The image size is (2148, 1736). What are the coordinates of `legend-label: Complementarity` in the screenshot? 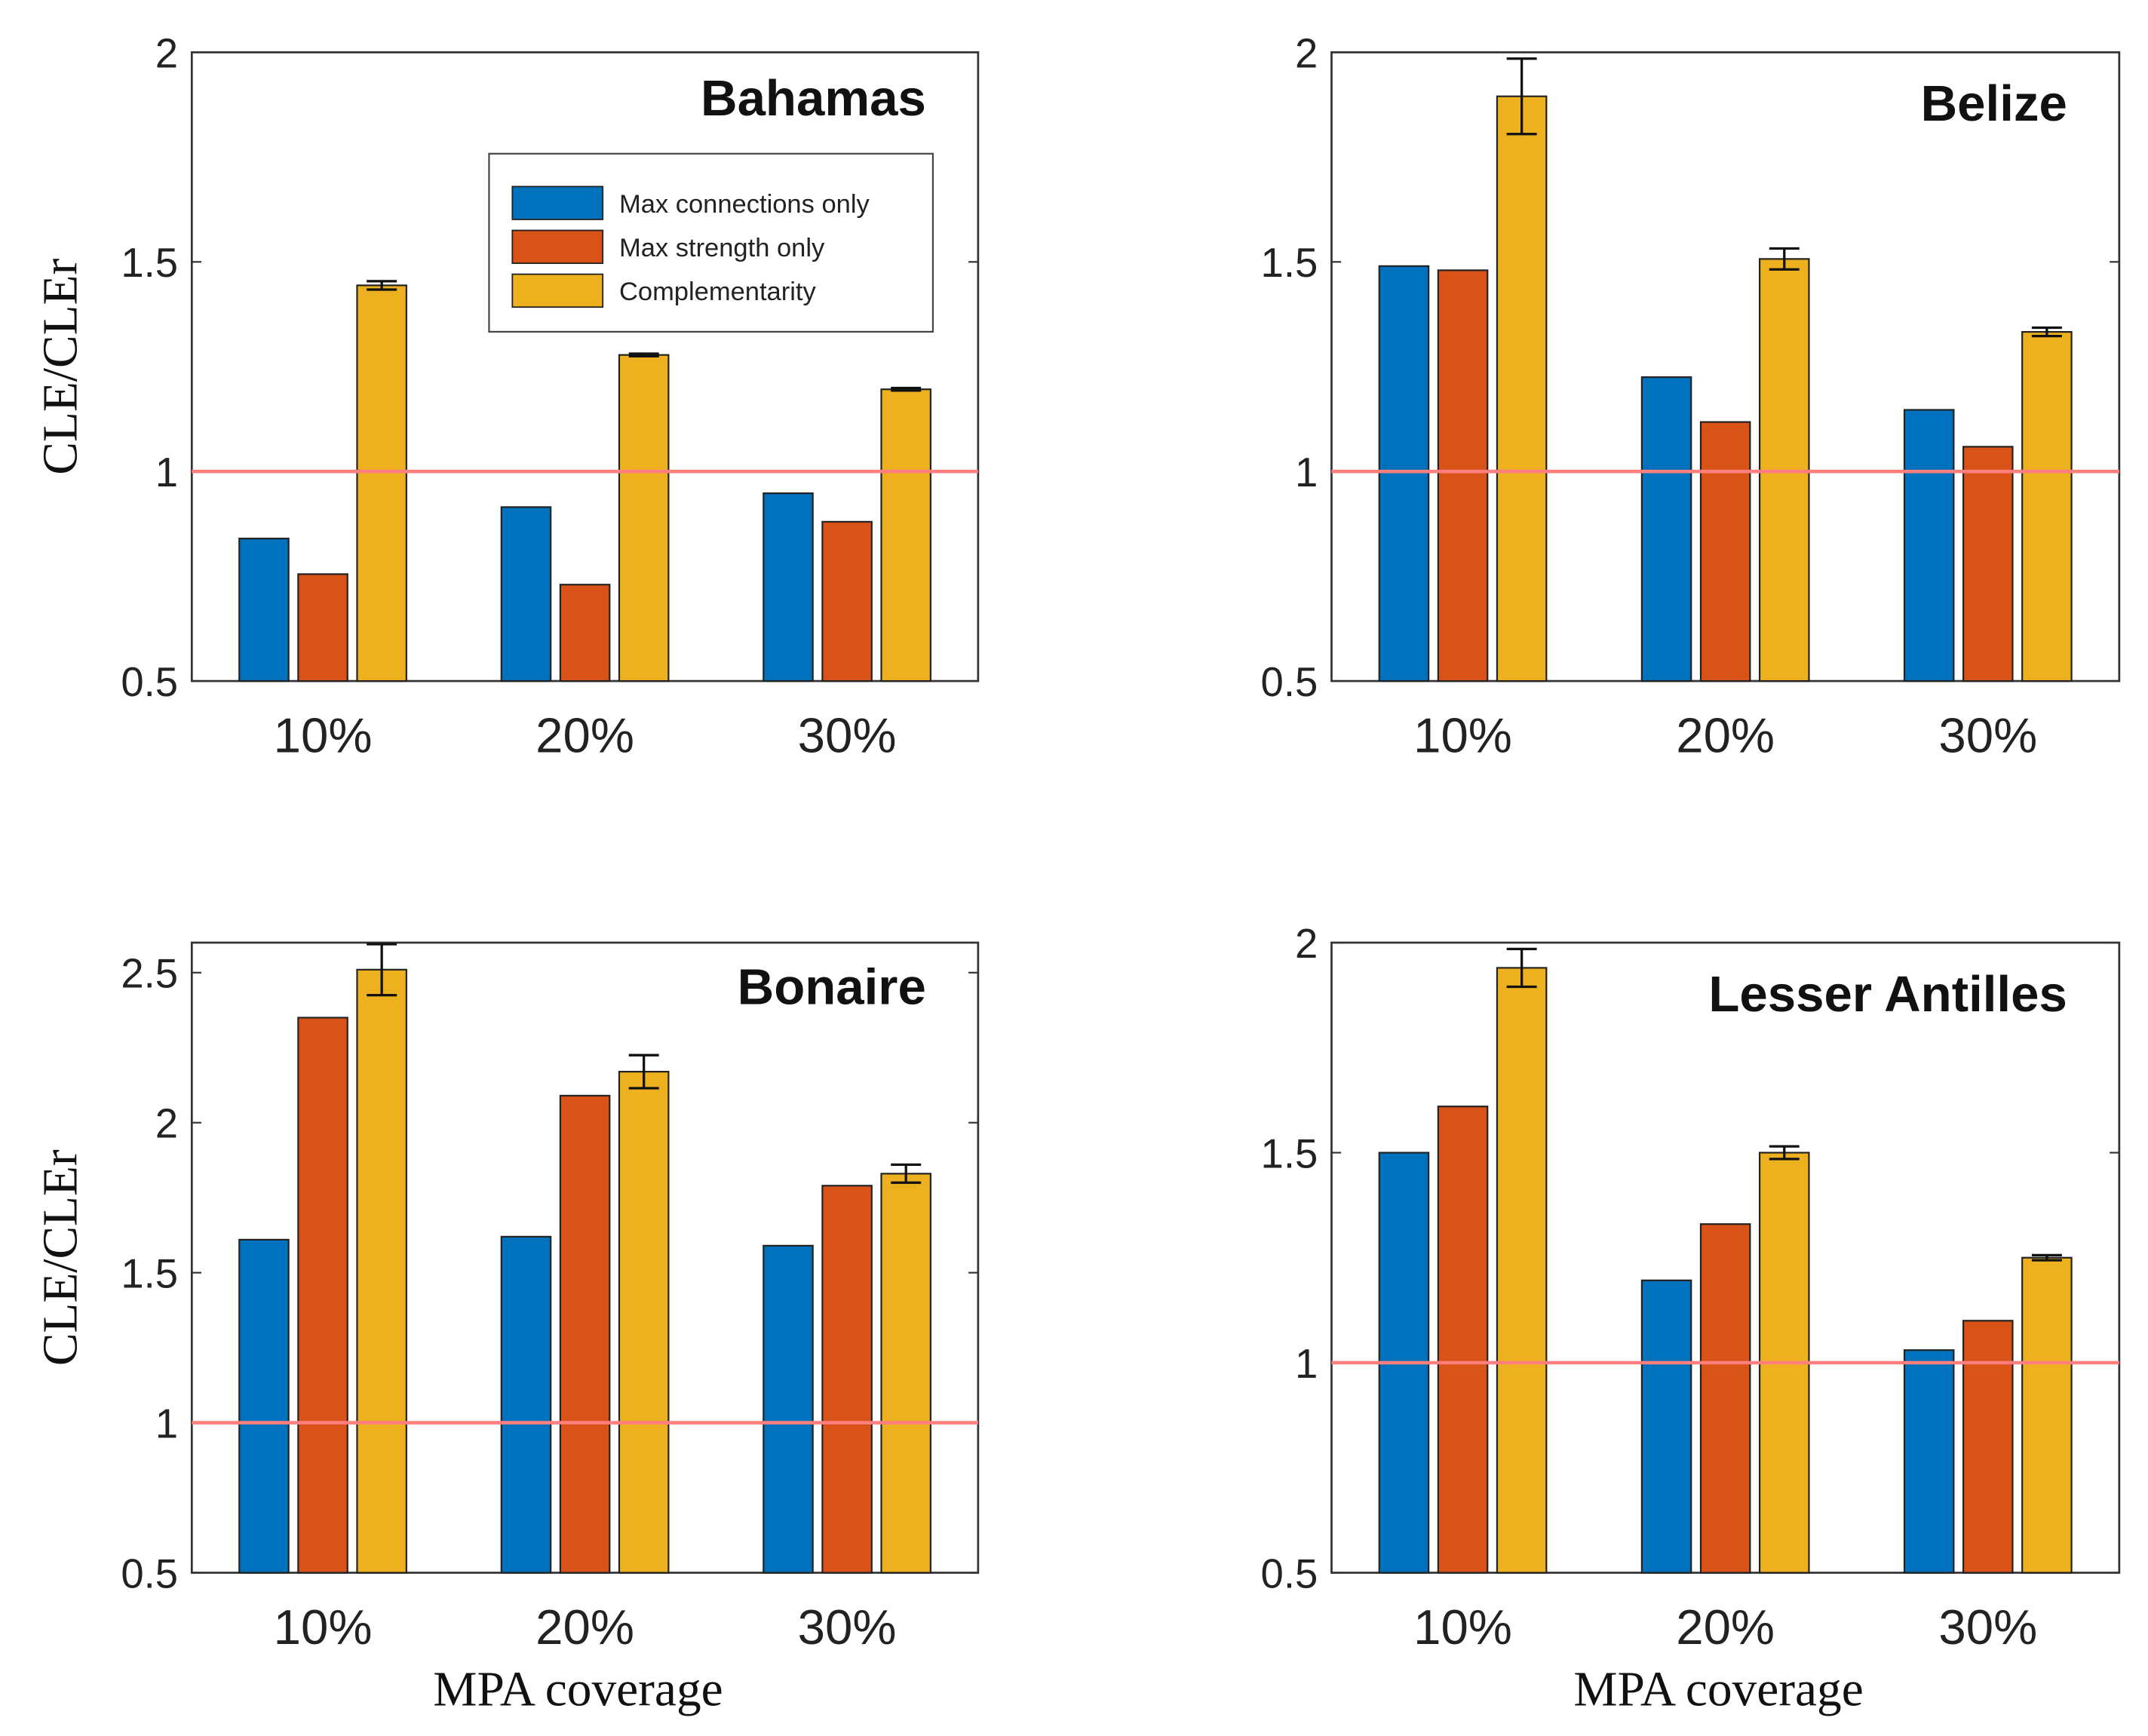 It's located at (718, 292).